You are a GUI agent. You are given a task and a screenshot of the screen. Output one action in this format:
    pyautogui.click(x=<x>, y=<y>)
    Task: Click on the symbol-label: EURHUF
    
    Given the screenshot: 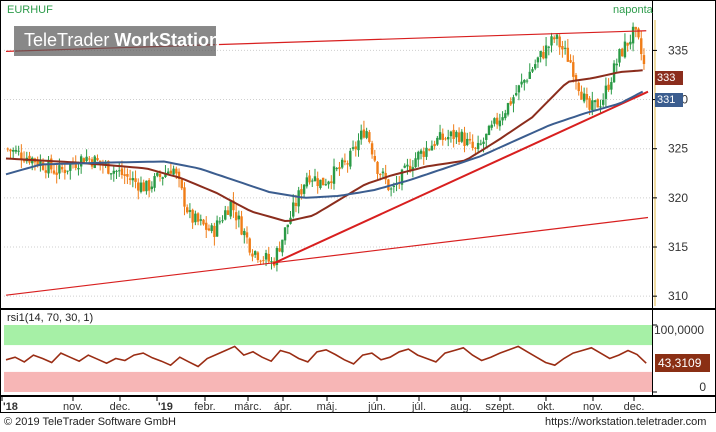 What is the action you would take?
    pyautogui.click(x=30, y=10)
    